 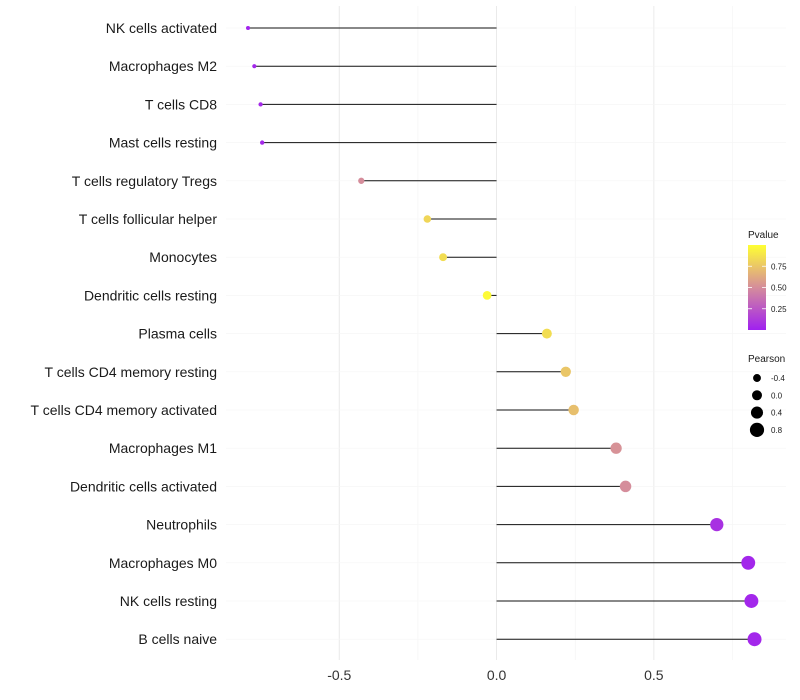 I want to click on colorbar-label: 0.75, so click(x=779, y=266).